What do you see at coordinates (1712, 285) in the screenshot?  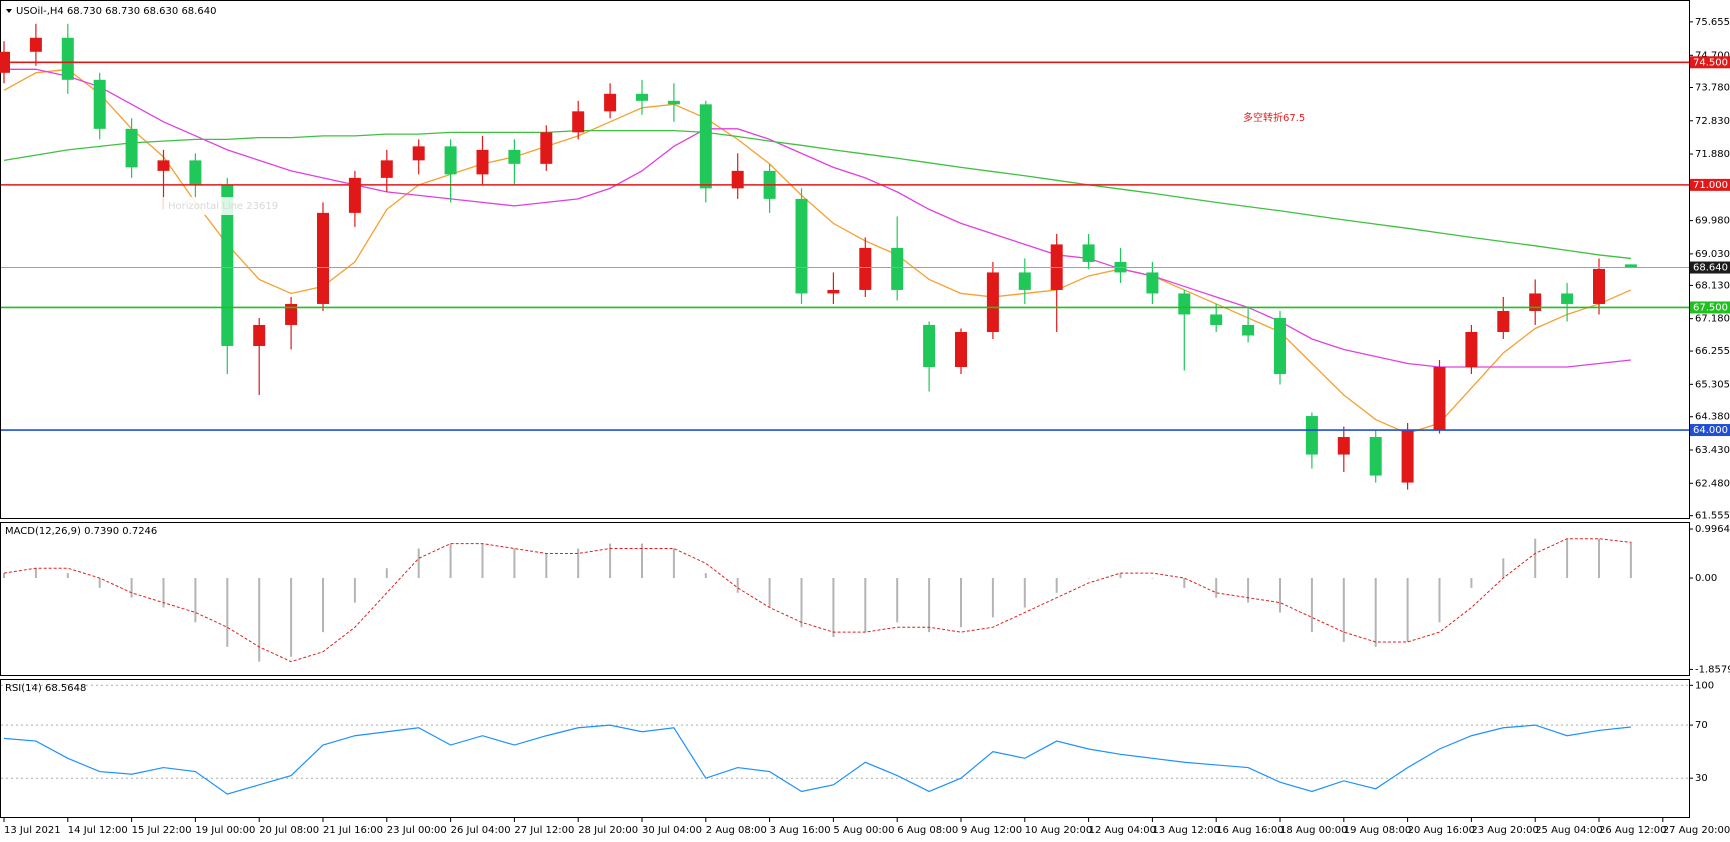 I see `y-tick-label: 68.130` at bounding box center [1712, 285].